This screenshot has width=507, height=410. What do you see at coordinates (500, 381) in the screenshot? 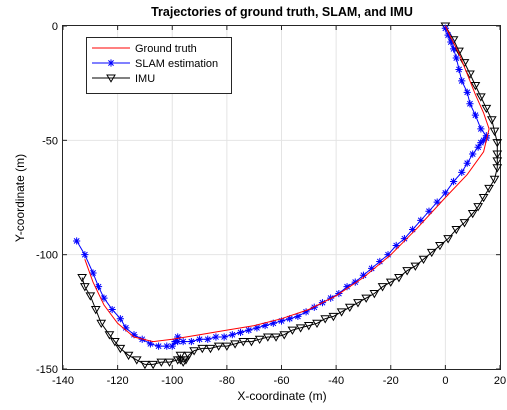
I see `x-tick-label: 20` at bounding box center [500, 381].